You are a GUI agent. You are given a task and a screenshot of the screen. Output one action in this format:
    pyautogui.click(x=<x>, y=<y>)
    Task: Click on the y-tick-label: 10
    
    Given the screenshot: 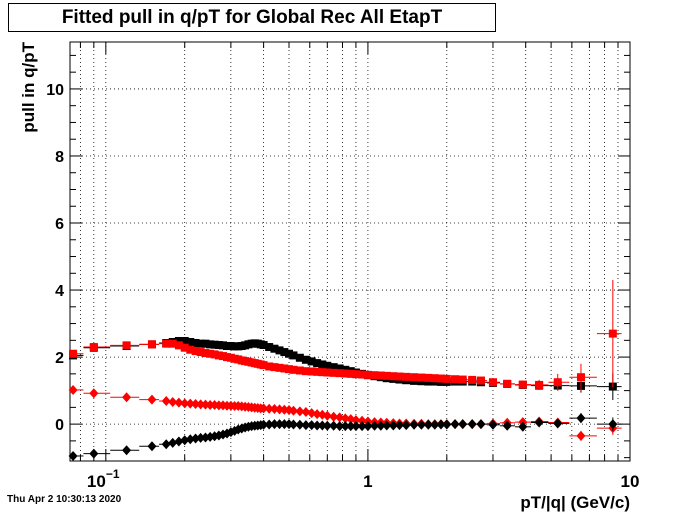 What is the action you would take?
    pyautogui.click(x=55, y=90)
    